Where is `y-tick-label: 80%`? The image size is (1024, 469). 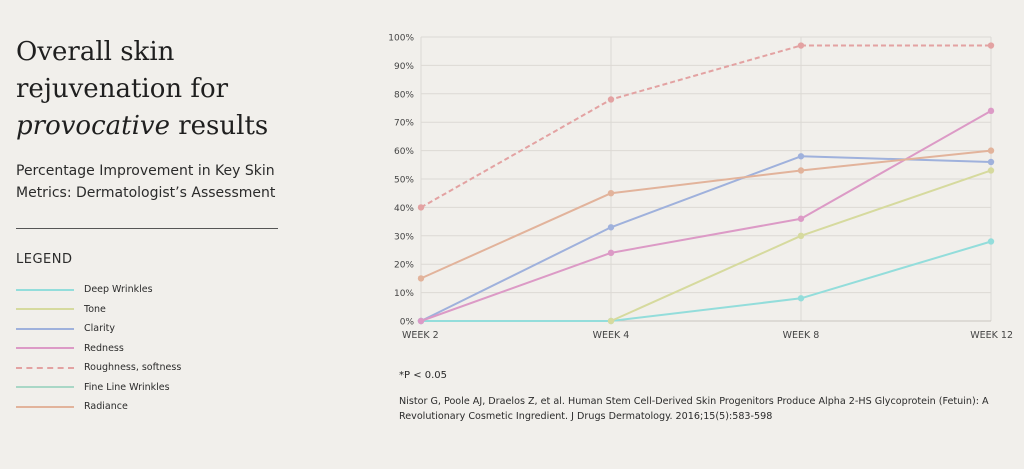
y-tick-label: 80% is located at coordinates (404, 95).